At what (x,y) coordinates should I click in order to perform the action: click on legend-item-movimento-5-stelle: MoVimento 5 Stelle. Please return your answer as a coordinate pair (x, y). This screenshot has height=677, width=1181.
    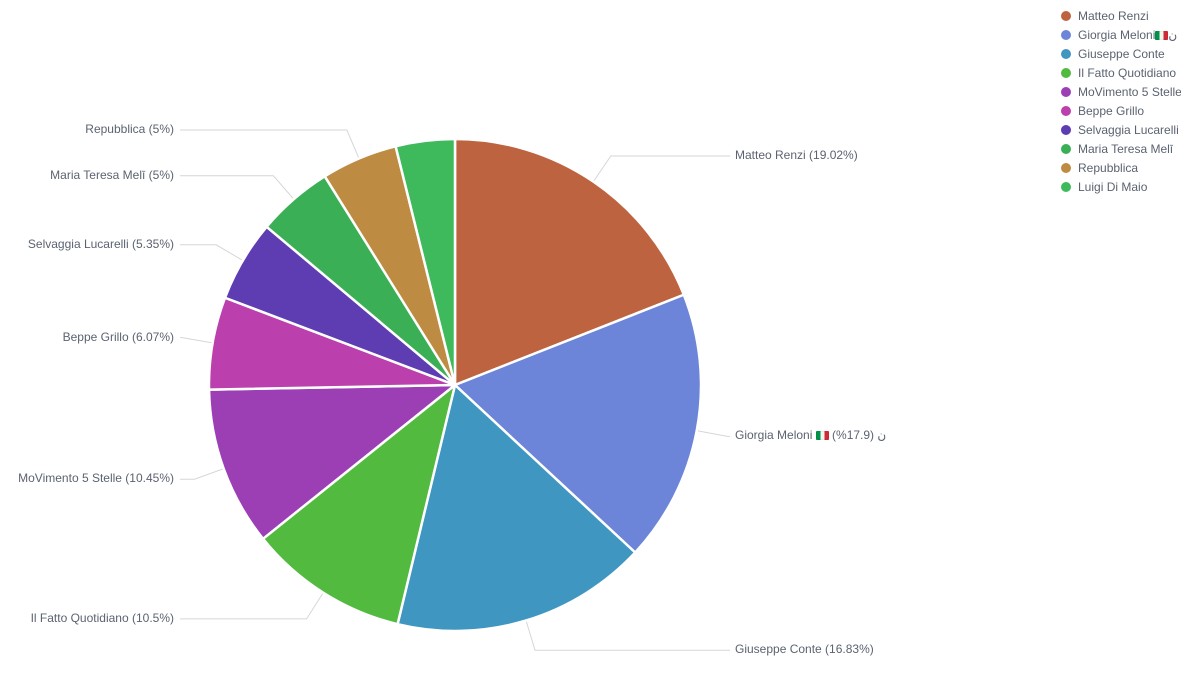
    Looking at the image, I should click on (1121, 92).